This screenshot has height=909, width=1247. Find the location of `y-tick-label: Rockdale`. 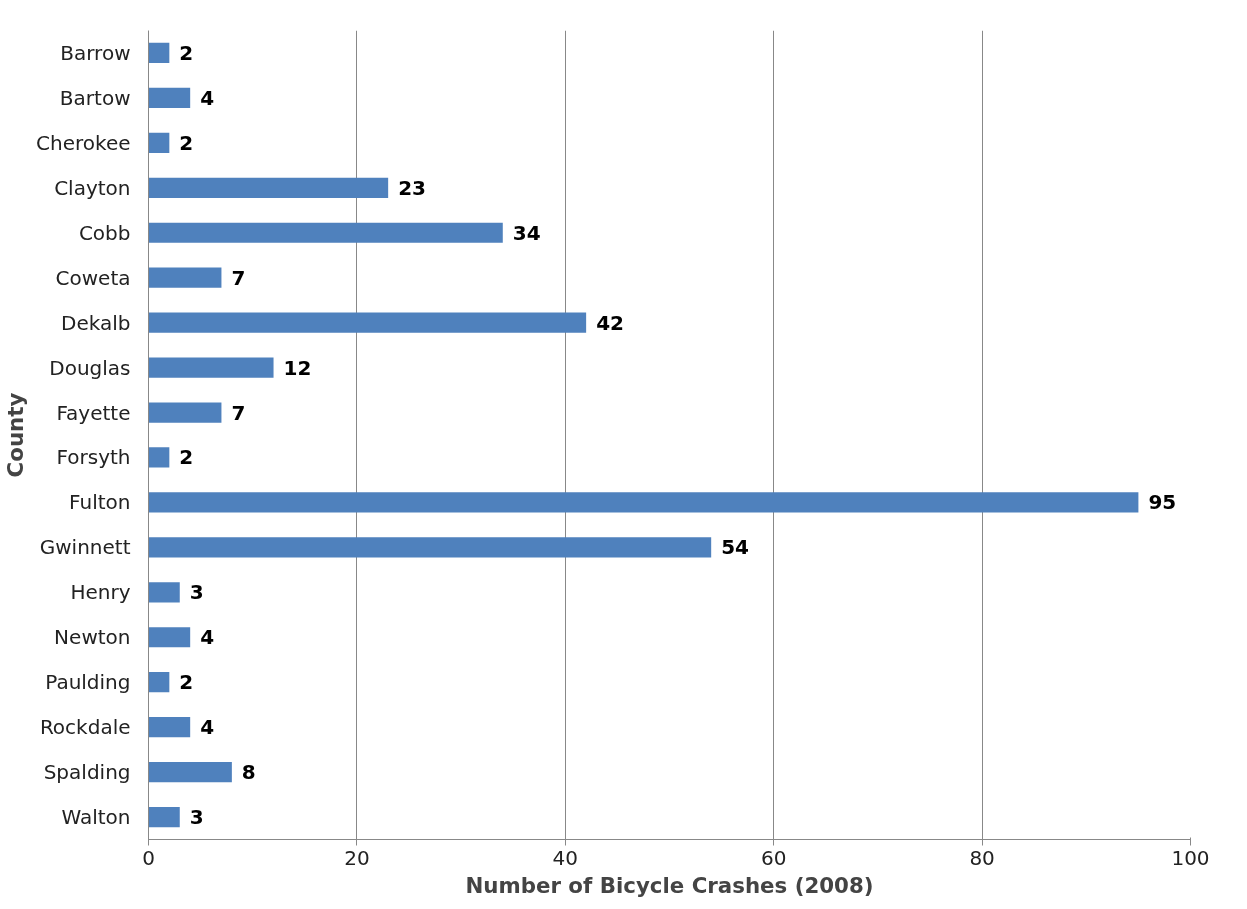

y-tick-label: Rockdale is located at coordinates (85, 727).